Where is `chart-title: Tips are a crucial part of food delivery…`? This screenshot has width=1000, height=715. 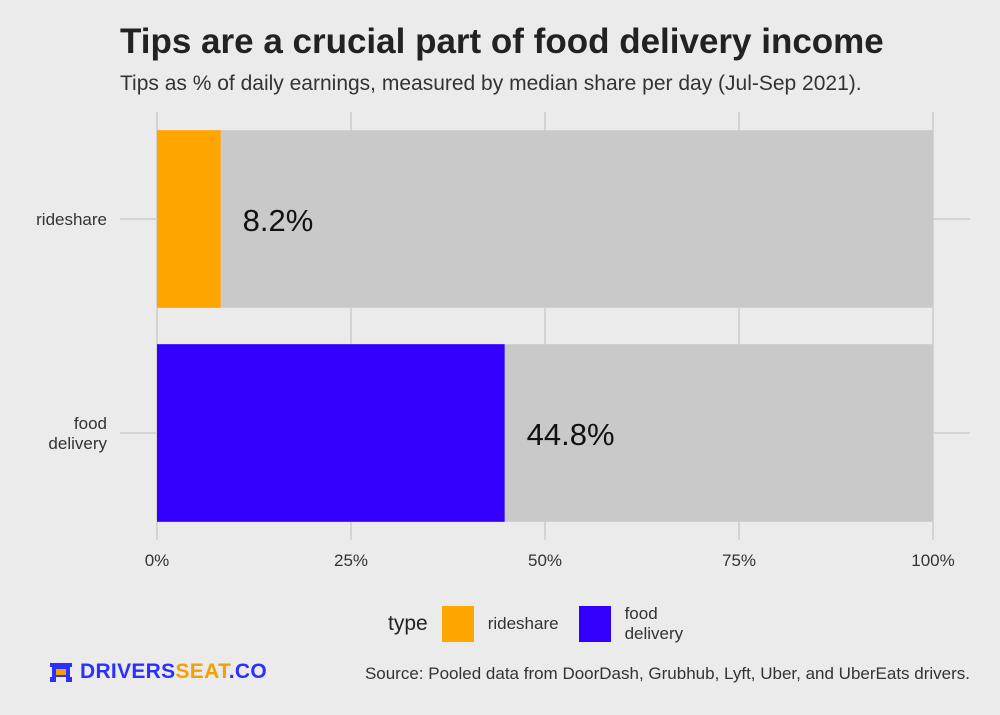 chart-title: Tips are a crucial part of food delivery… is located at coordinates (502, 41).